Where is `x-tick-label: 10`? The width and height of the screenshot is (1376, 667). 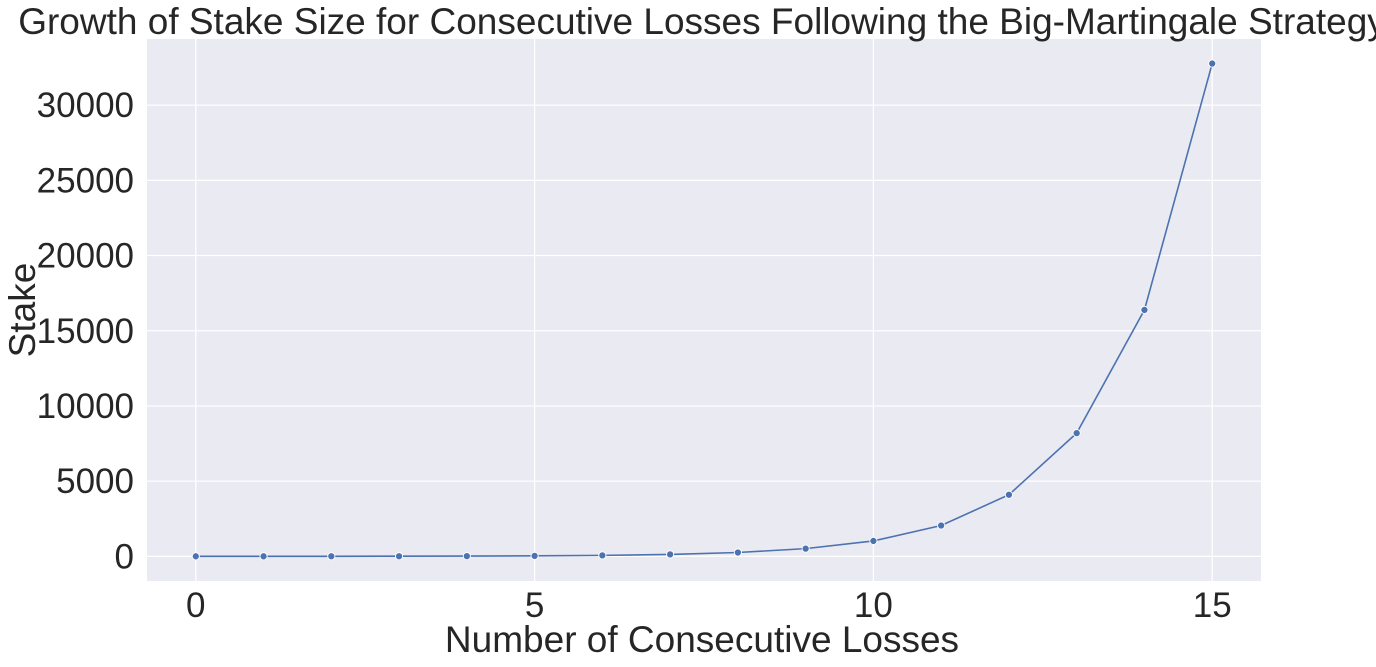
x-tick-label: 10 is located at coordinates (873, 605).